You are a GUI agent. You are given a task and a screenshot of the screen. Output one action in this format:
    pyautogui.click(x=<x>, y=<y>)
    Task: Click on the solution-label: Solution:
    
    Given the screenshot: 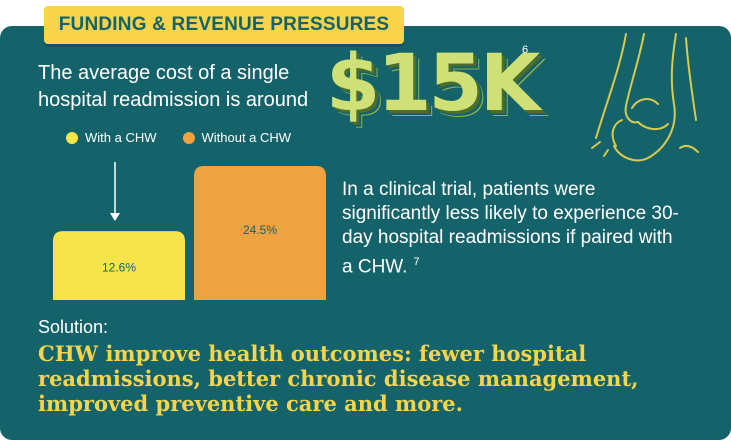 What is the action you would take?
    pyautogui.click(x=73, y=327)
    